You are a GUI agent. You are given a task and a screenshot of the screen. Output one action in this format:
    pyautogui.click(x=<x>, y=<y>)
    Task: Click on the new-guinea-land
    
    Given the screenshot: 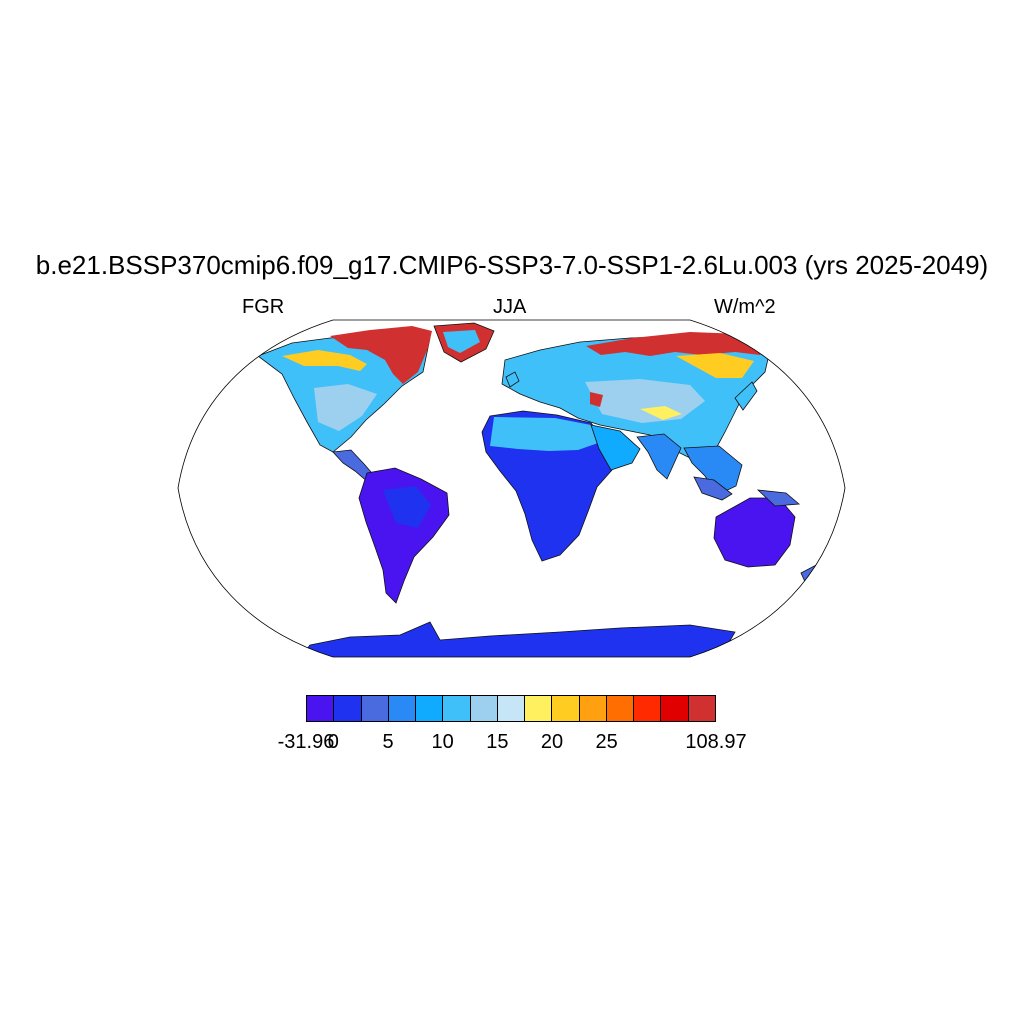 What is the action you would take?
    pyautogui.click(x=778, y=498)
    